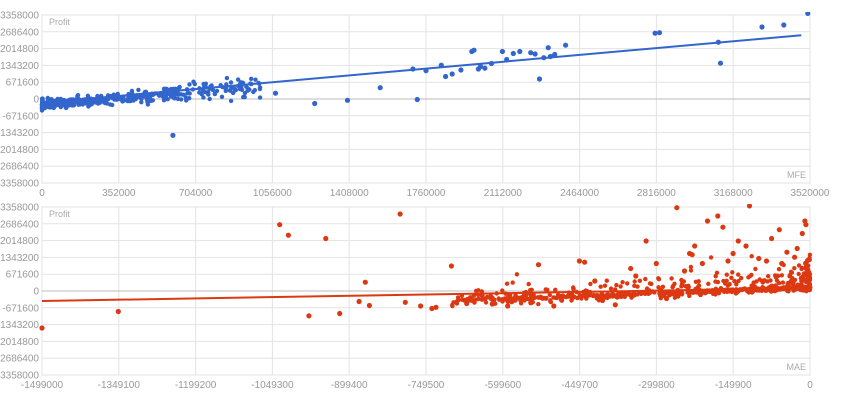  Describe the element at coordinates (19, 241) in the screenshot. I see `y-tick-label: 2014800` at that location.